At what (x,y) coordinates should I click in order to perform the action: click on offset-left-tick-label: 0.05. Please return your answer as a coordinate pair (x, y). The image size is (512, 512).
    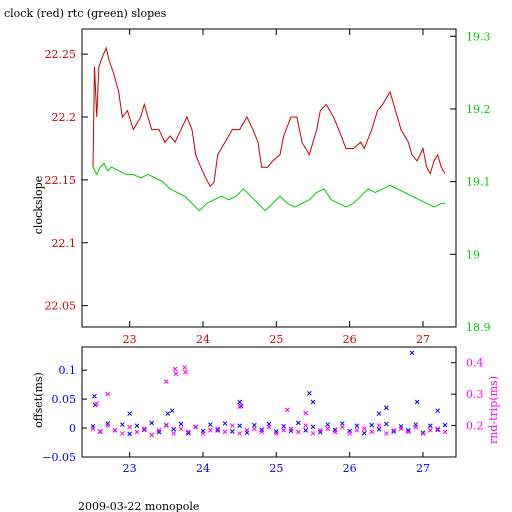
    Looking at the image, I should click on (64, 399).